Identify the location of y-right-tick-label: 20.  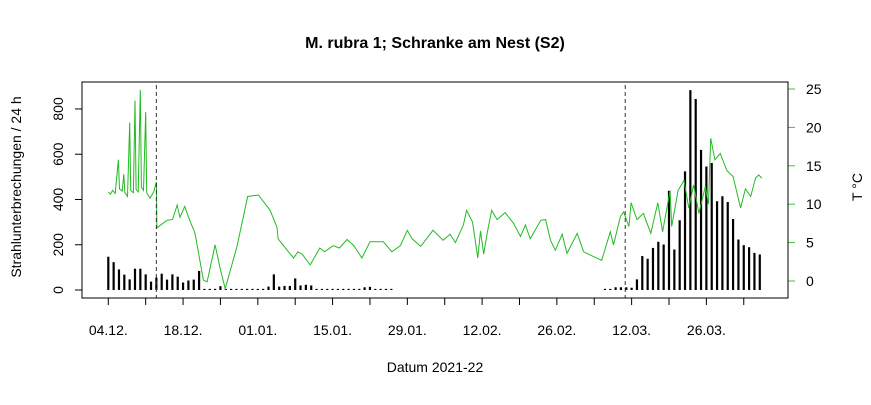
(814, 127).